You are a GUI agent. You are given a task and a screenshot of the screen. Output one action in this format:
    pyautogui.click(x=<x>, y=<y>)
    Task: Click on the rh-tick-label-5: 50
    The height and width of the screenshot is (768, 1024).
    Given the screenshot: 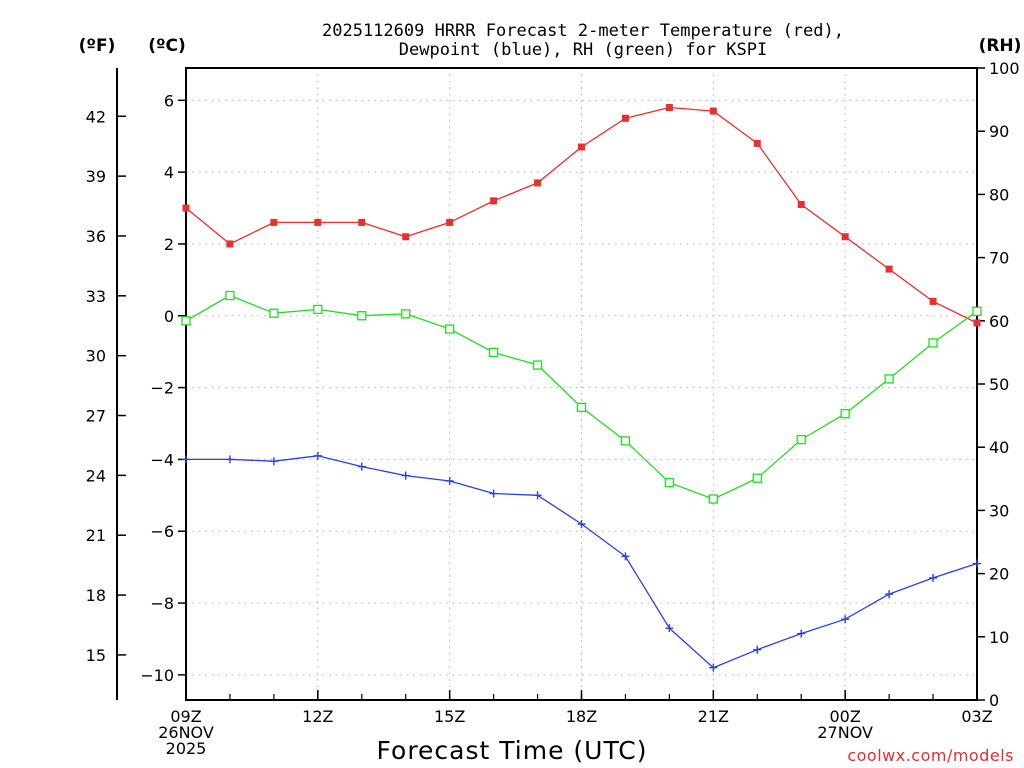 What is the action you would take?
    pyautogui.click(x=999, y=384)
    